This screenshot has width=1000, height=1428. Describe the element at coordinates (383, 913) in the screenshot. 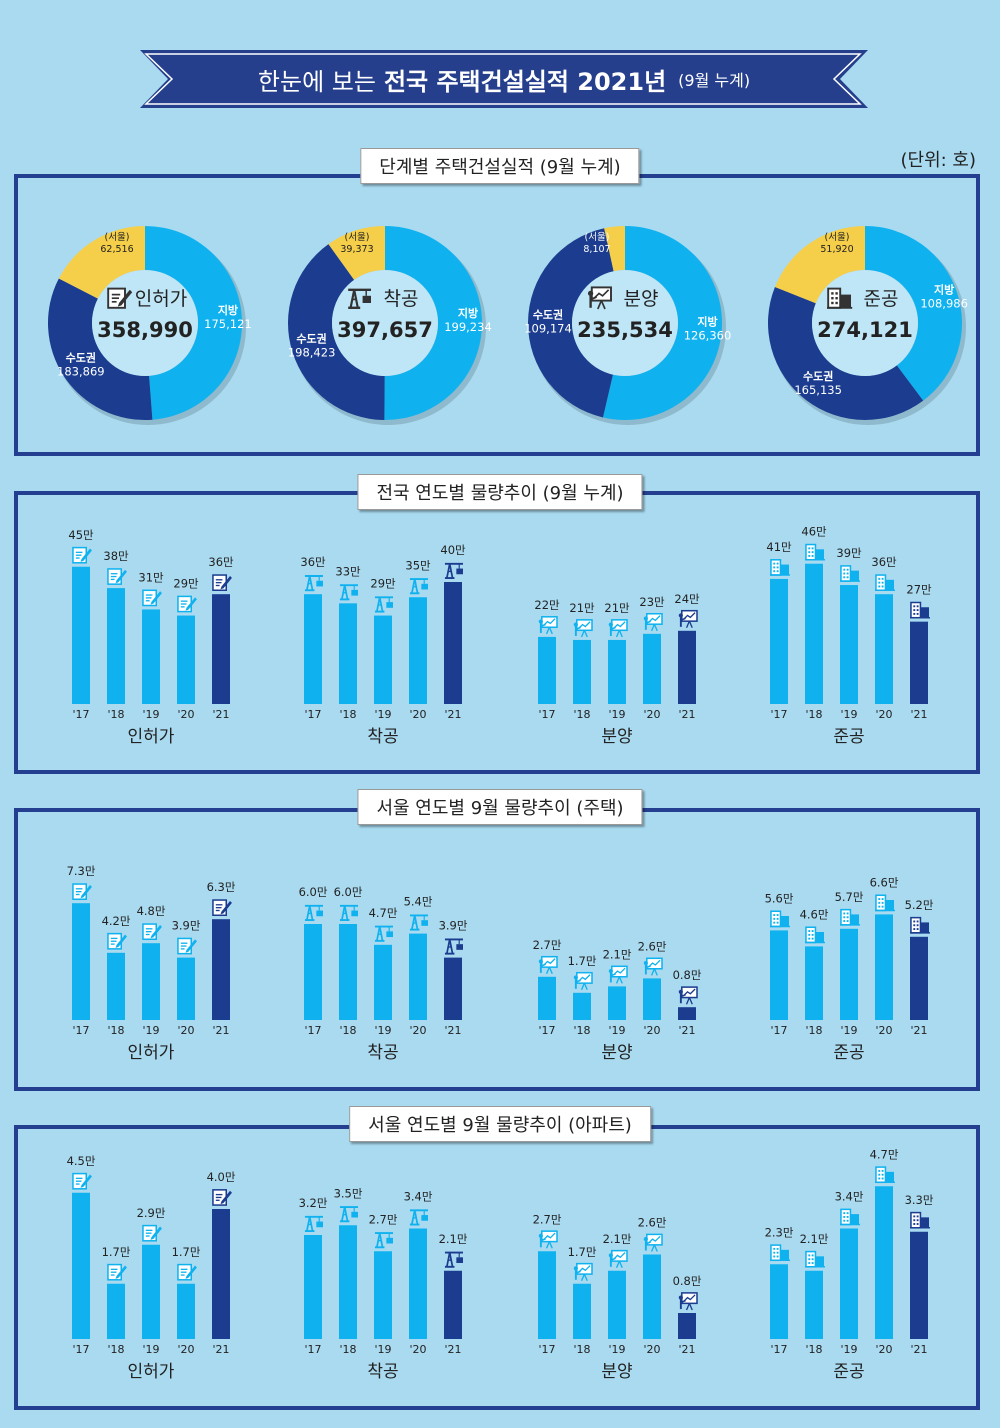

I see `bar-value-label: 4.7만` at that location.